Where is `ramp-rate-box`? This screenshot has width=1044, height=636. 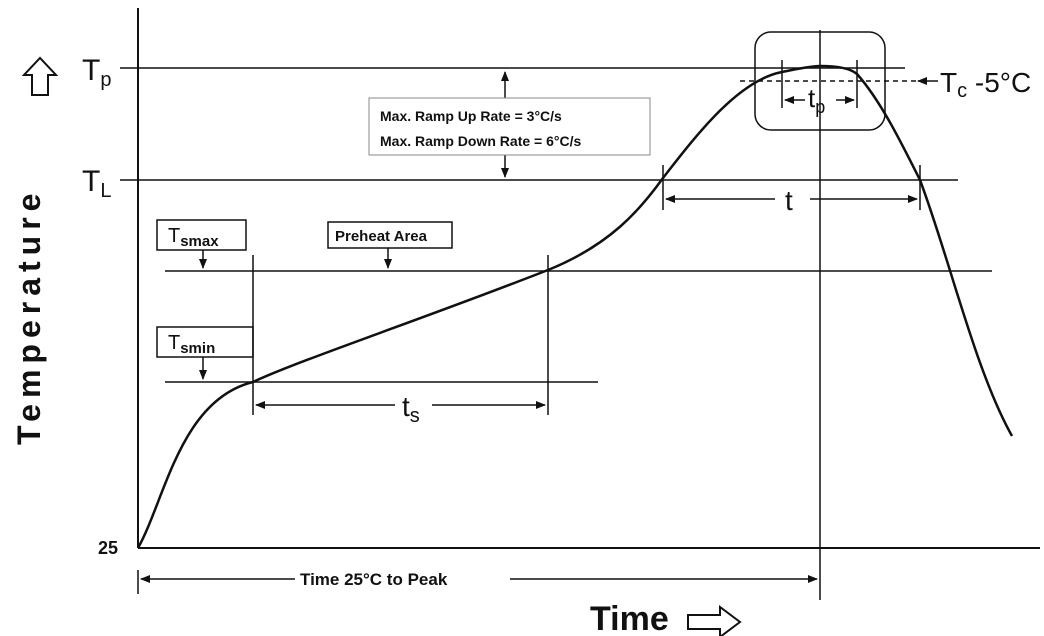 ramp-rate-box is located at coordinates (509, 126).